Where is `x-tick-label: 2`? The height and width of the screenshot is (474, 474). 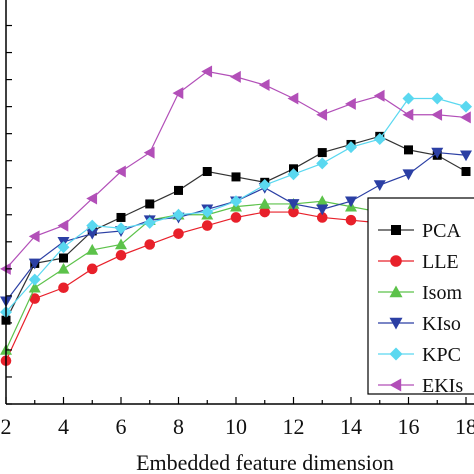 x-tick-label: 2 is located at coordinates (6, 426).